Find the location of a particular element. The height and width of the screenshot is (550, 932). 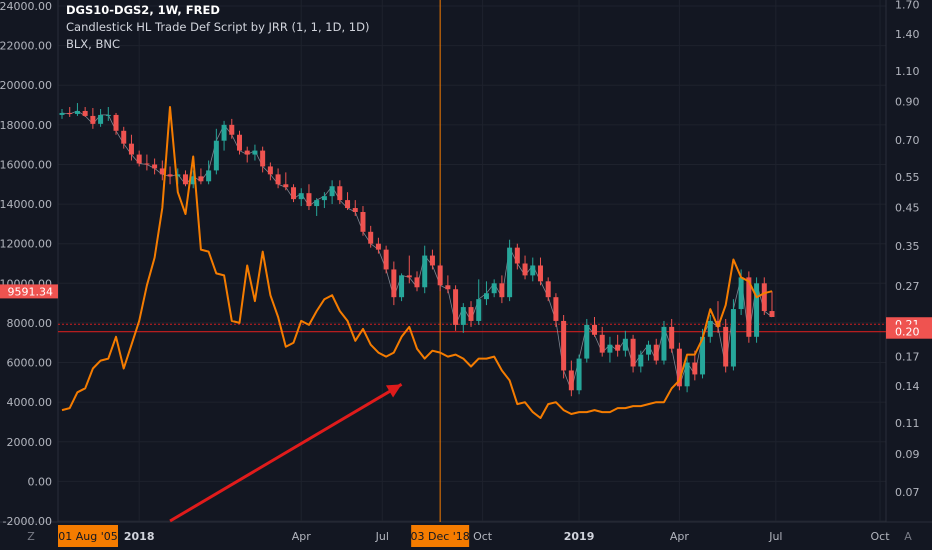

auto-scale-button: A is located at coordinates (908, 536).